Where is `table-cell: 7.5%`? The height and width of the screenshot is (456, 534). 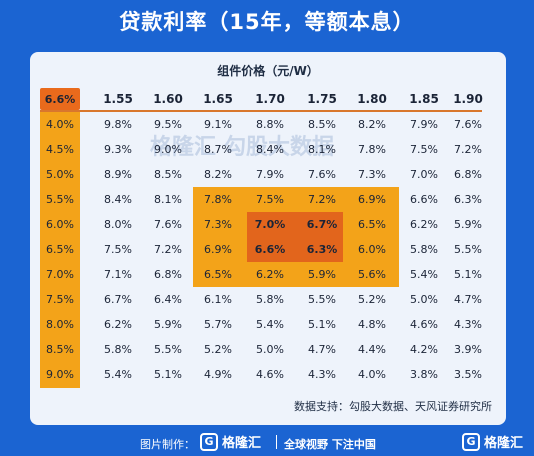 table-cell: 7.5% is located at coordinates (118, 249).